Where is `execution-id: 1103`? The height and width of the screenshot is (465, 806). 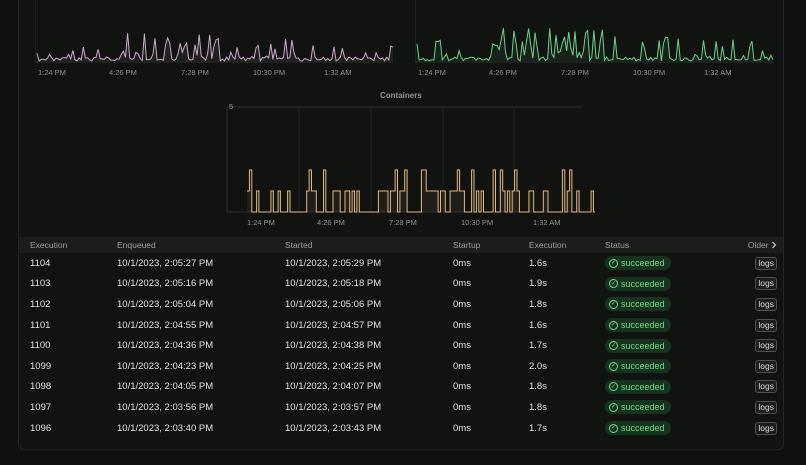 execution-id: 1103 is located at coordinates (40, 284).